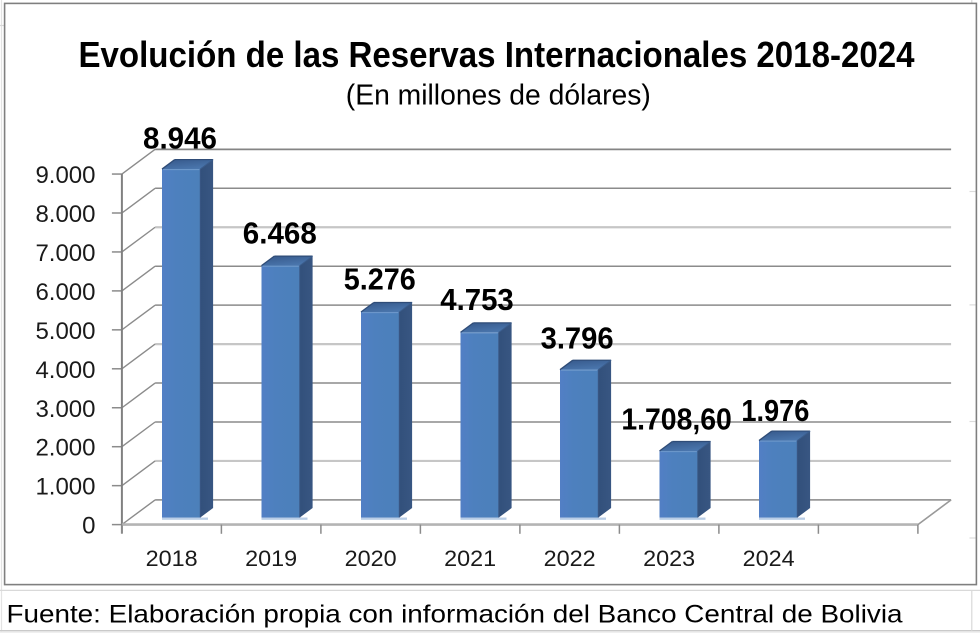 The height and width of the screenshot is (638, 980). Describe the element at coordinates (88, 526) in the screenshot. I see `svg-text: 0` at that location.